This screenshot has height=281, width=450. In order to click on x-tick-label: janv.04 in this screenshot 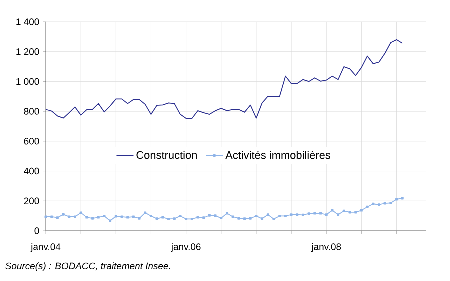, I will do `click(45, 247)`.